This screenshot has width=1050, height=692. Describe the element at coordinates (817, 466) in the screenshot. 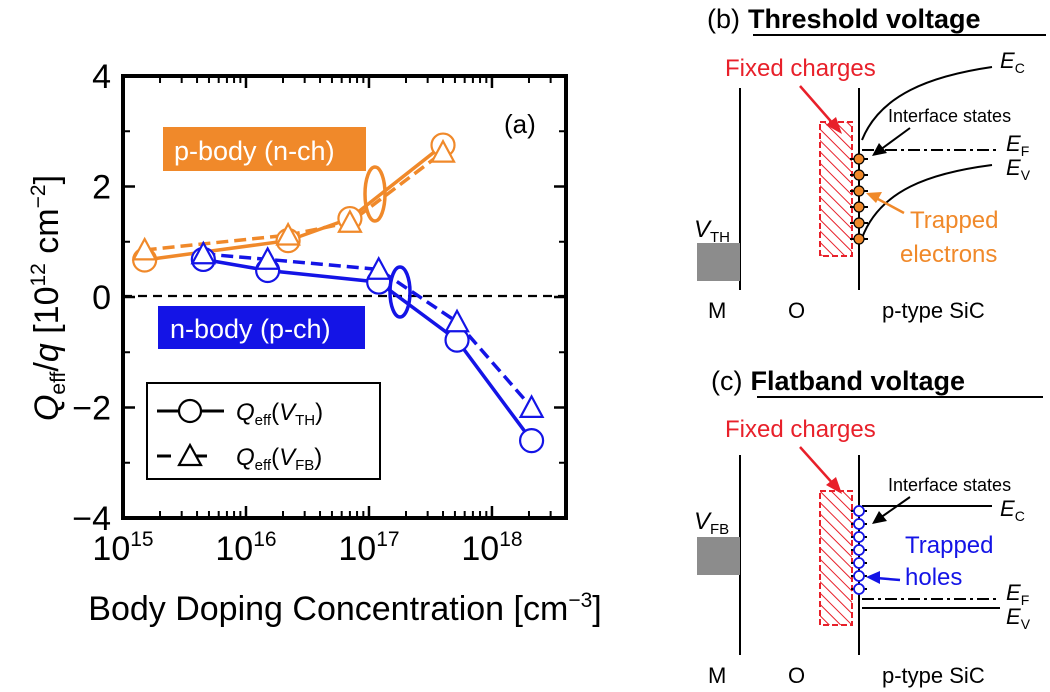

I see `diagram-c-fixed-charges-arrow` at that location.